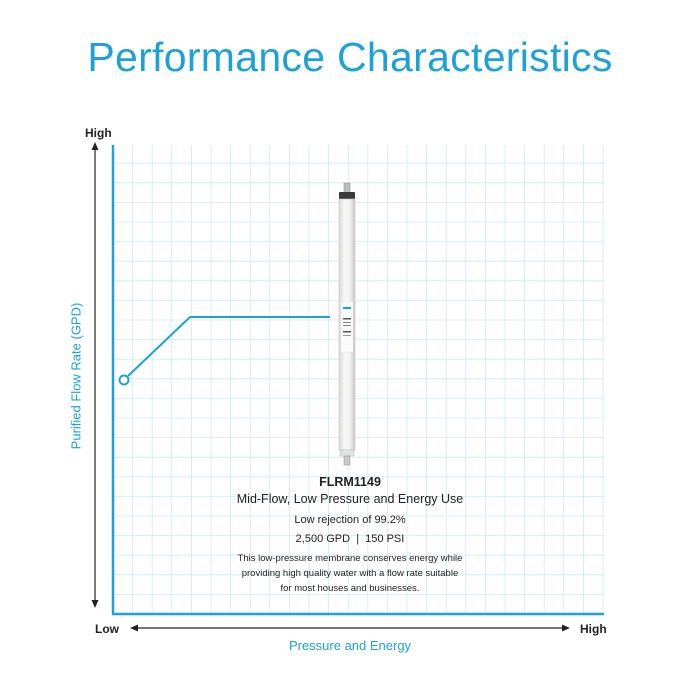 The height and width of the screenshot is (700, 700). What do you see at coordinates (350, 645) in the screenshot?
I see `x-axis-label: Pressure and Energy` at bounding box center [350, 645].